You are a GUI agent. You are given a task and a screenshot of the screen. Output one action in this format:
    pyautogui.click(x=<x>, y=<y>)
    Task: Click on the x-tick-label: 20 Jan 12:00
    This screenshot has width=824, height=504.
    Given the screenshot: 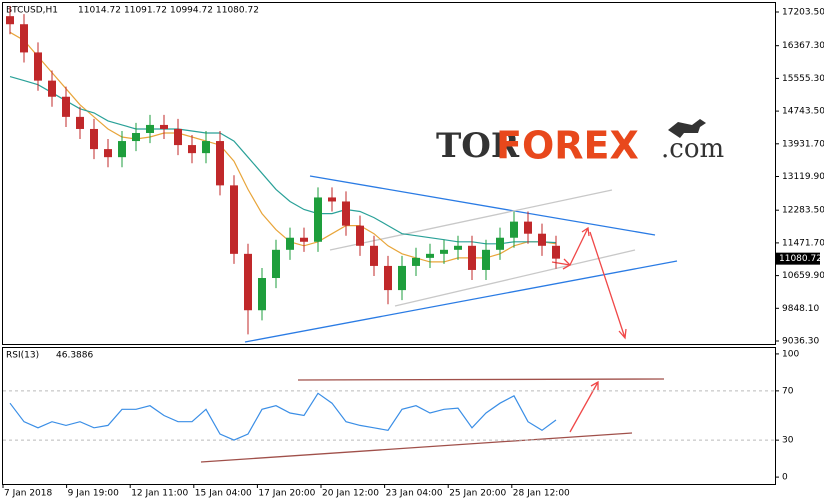 What is the action you would take?
    pyautogui.click(x=350, y=494)
    